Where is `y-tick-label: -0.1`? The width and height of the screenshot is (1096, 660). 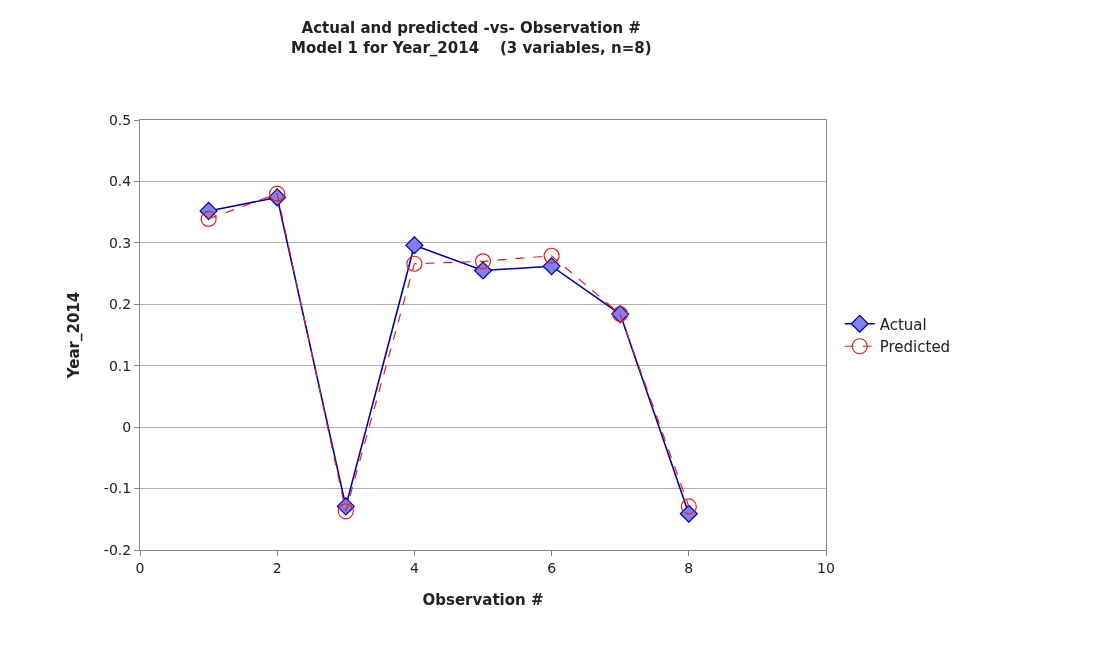
y-tick-label: -0.1 is located at coordinates (117, 488).